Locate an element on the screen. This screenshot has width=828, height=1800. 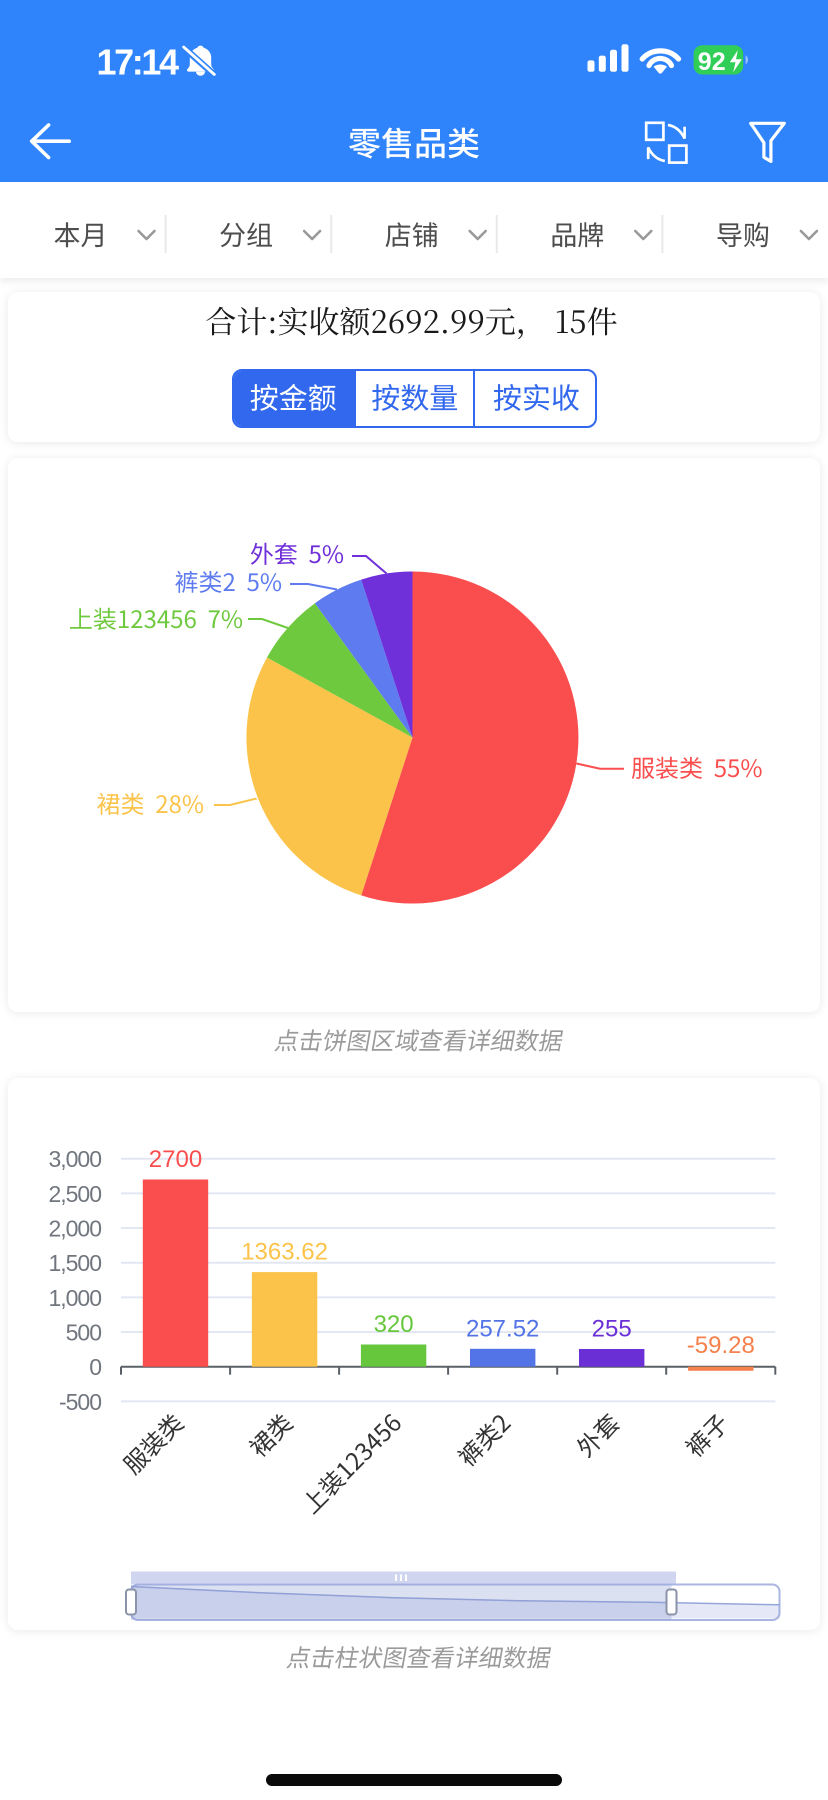
svg-text: -59.28 is located at coordinates (721, 1345).